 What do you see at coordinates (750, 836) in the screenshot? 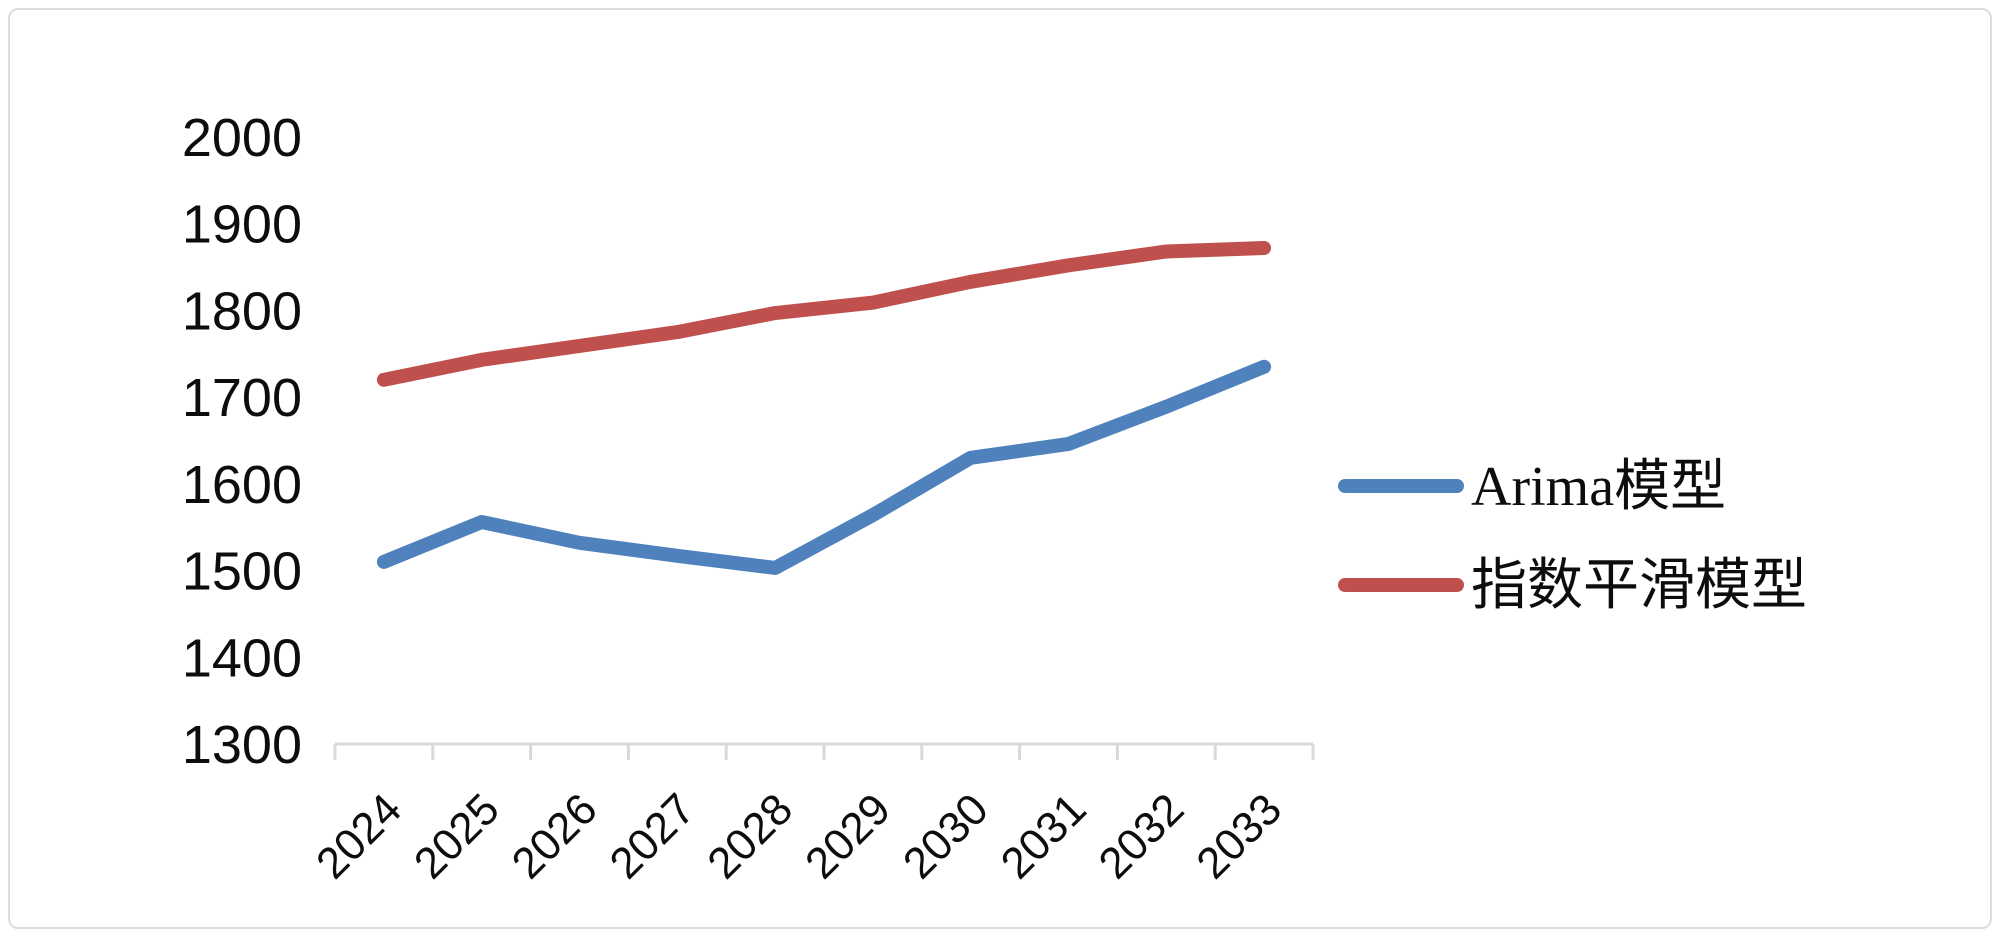
I see `x-tick-label: 2028` at bounding box center [750, 836].